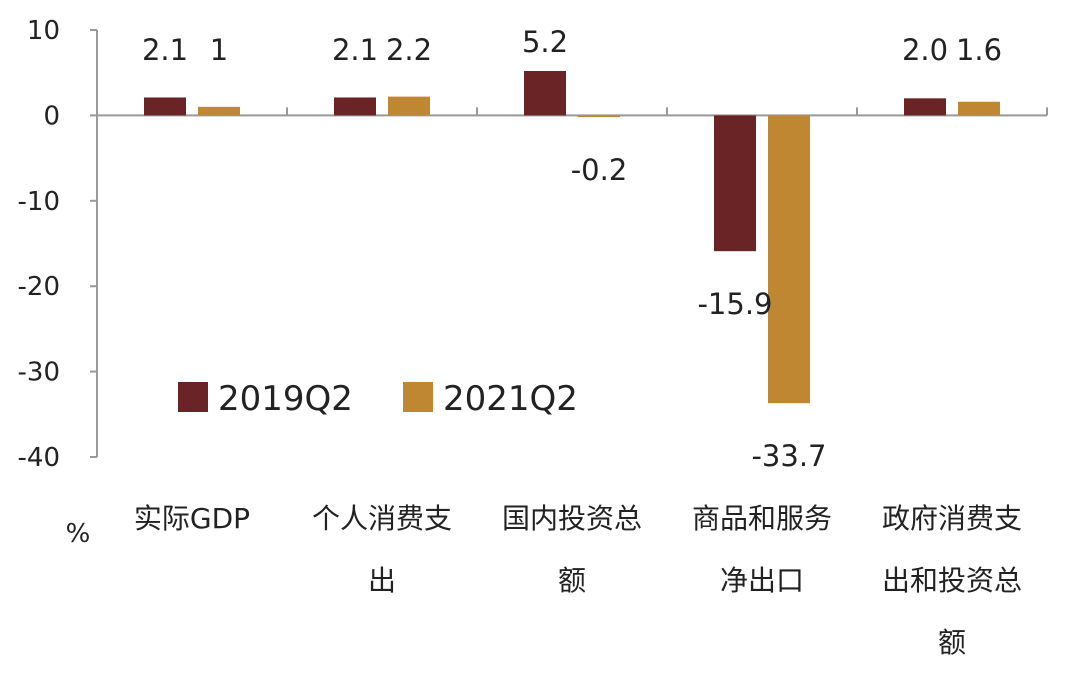  I want to click on legend-label-2021q2: 2021Q2, so click(510, 399).